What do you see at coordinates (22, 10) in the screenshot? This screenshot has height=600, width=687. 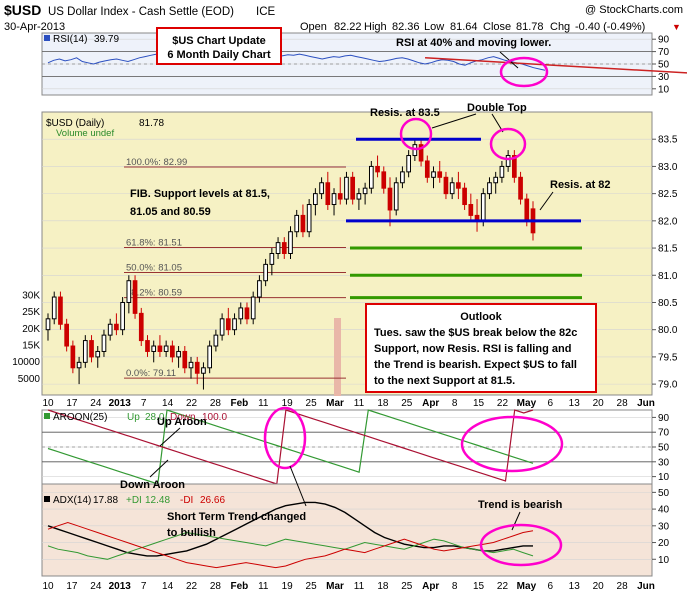 I see `header-symbol: $USD` at bounding box center [22, 10].